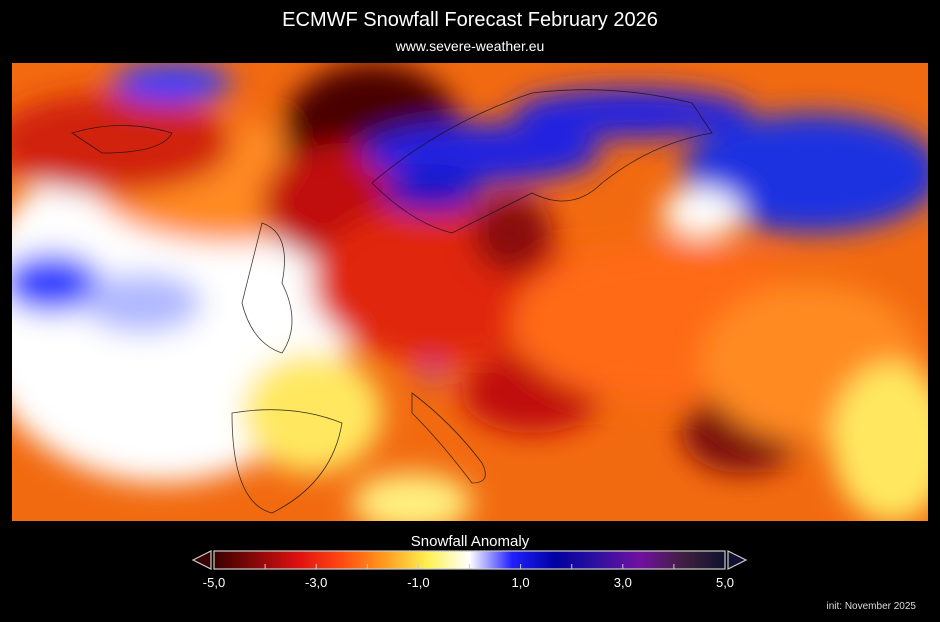  I want to click on map-title: ECMWF Snowfall Forecast February 2026, so click(470, 20).